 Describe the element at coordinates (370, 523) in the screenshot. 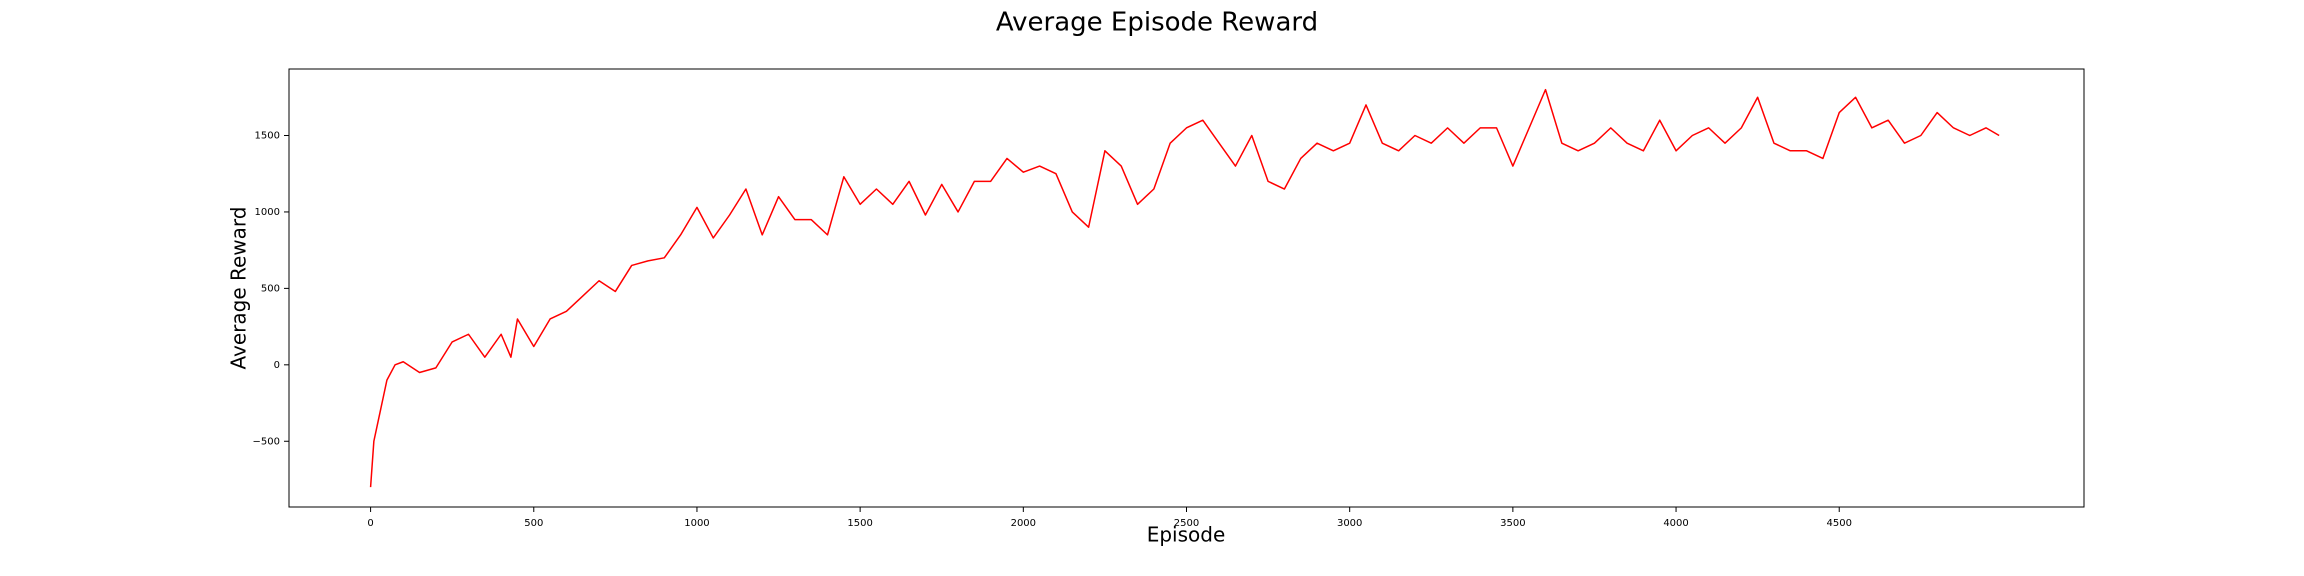

I see `x-tick-label: 0` at that location.